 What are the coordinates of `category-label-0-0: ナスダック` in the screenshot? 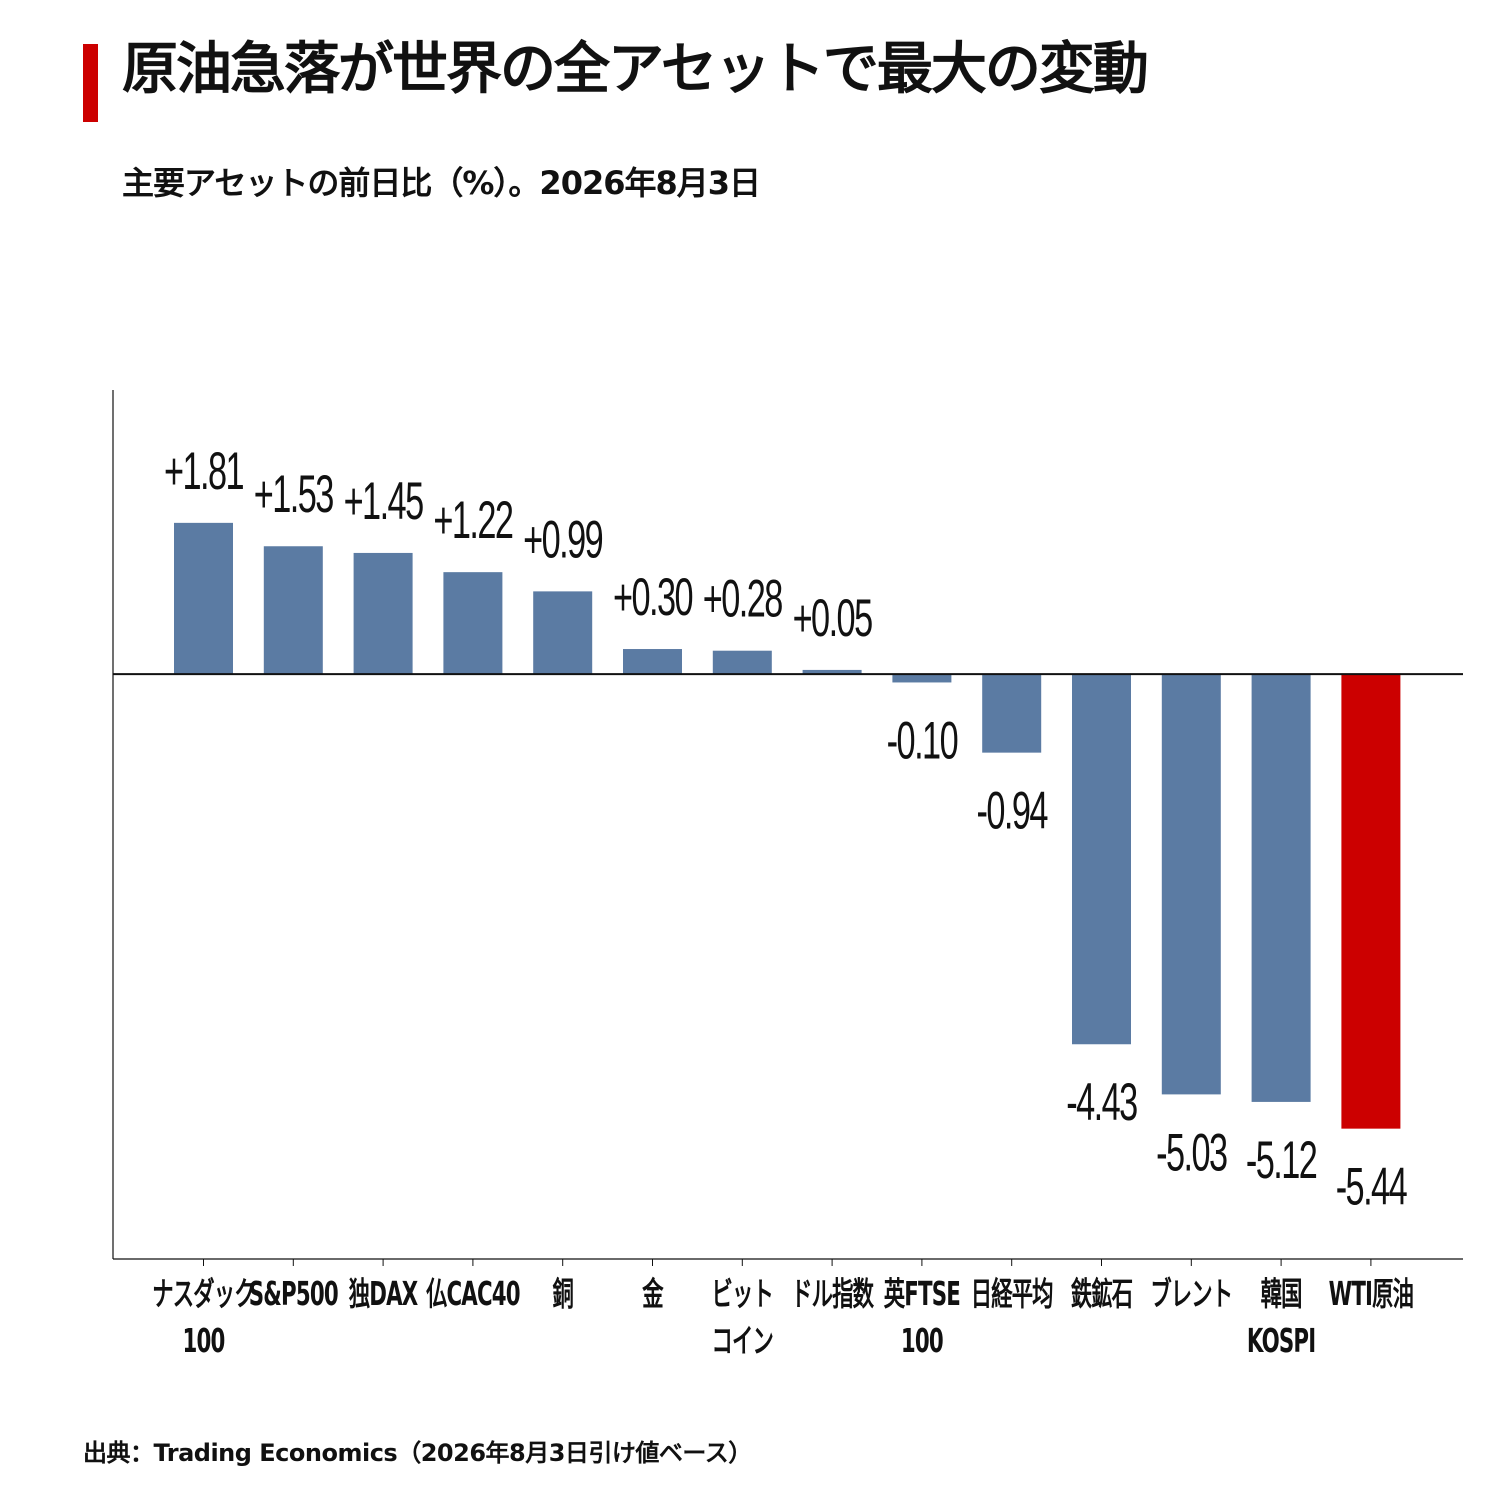 It's located at (203, 1294).